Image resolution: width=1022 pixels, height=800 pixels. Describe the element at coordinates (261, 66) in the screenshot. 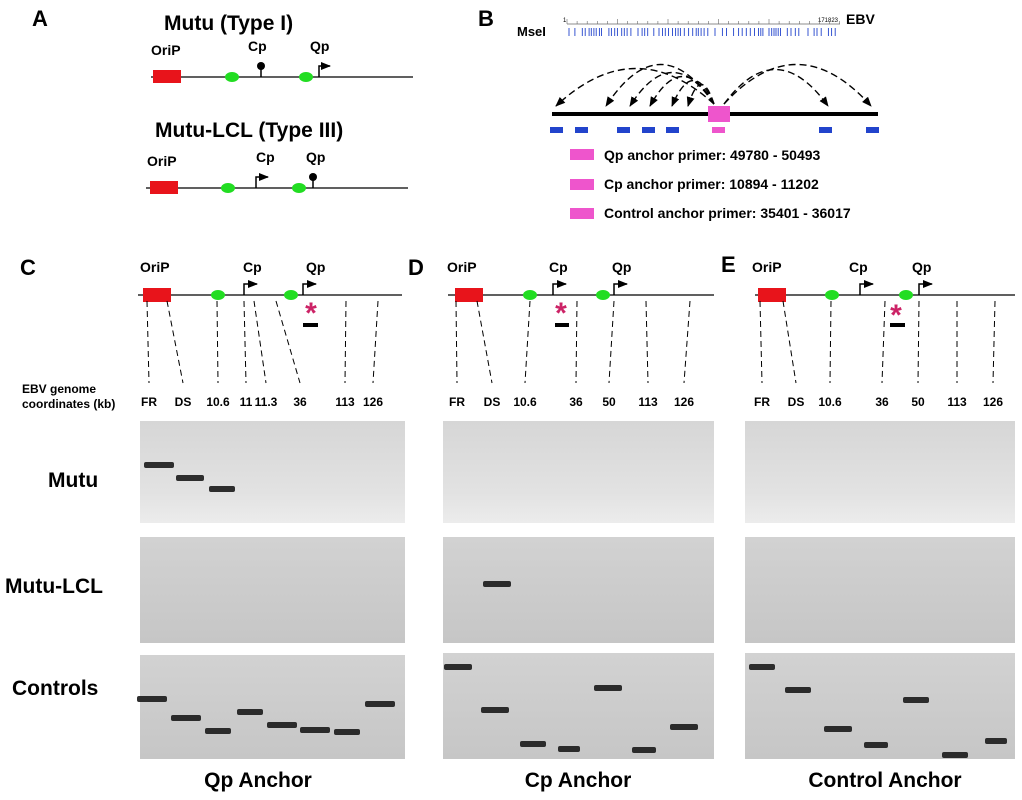

I see `cp-methylated-marker` at that location.